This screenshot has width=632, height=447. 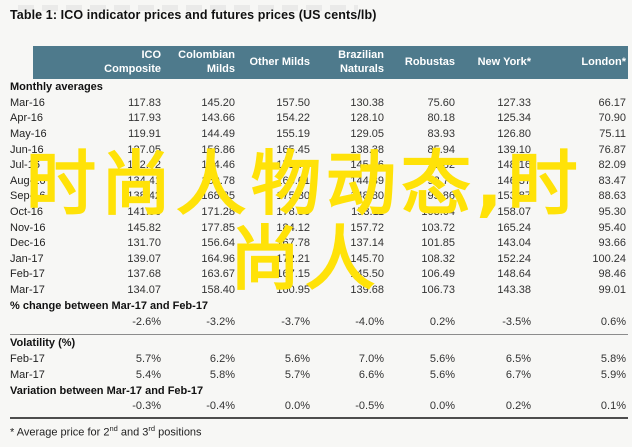 What do you see at coordinates (28, 243) in the screenshot?
I see `row-label: Dec-16` at bounding box center [28, 243].